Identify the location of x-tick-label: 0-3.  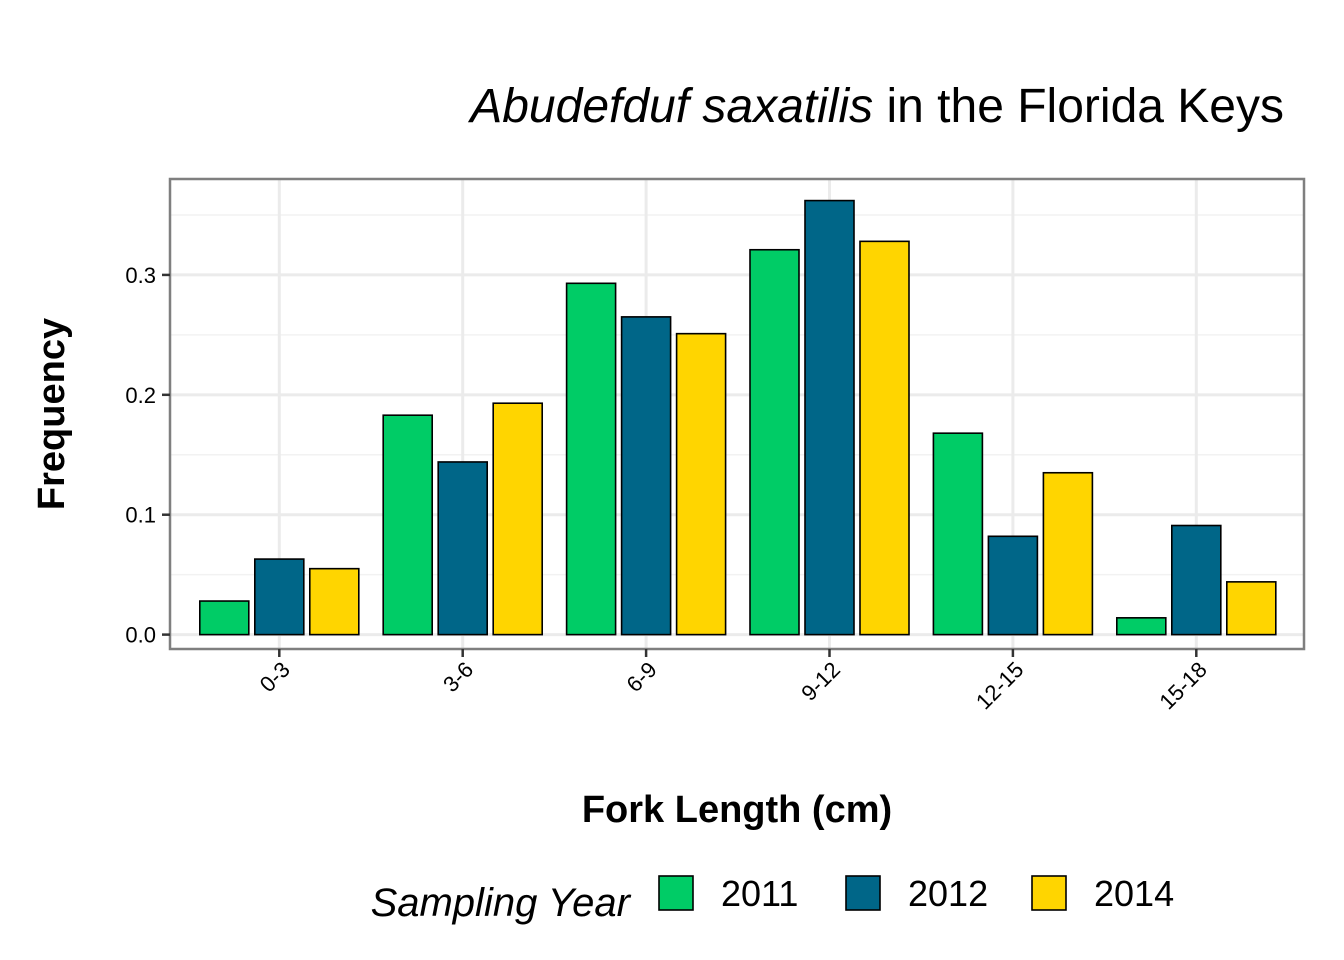
(275, 677).